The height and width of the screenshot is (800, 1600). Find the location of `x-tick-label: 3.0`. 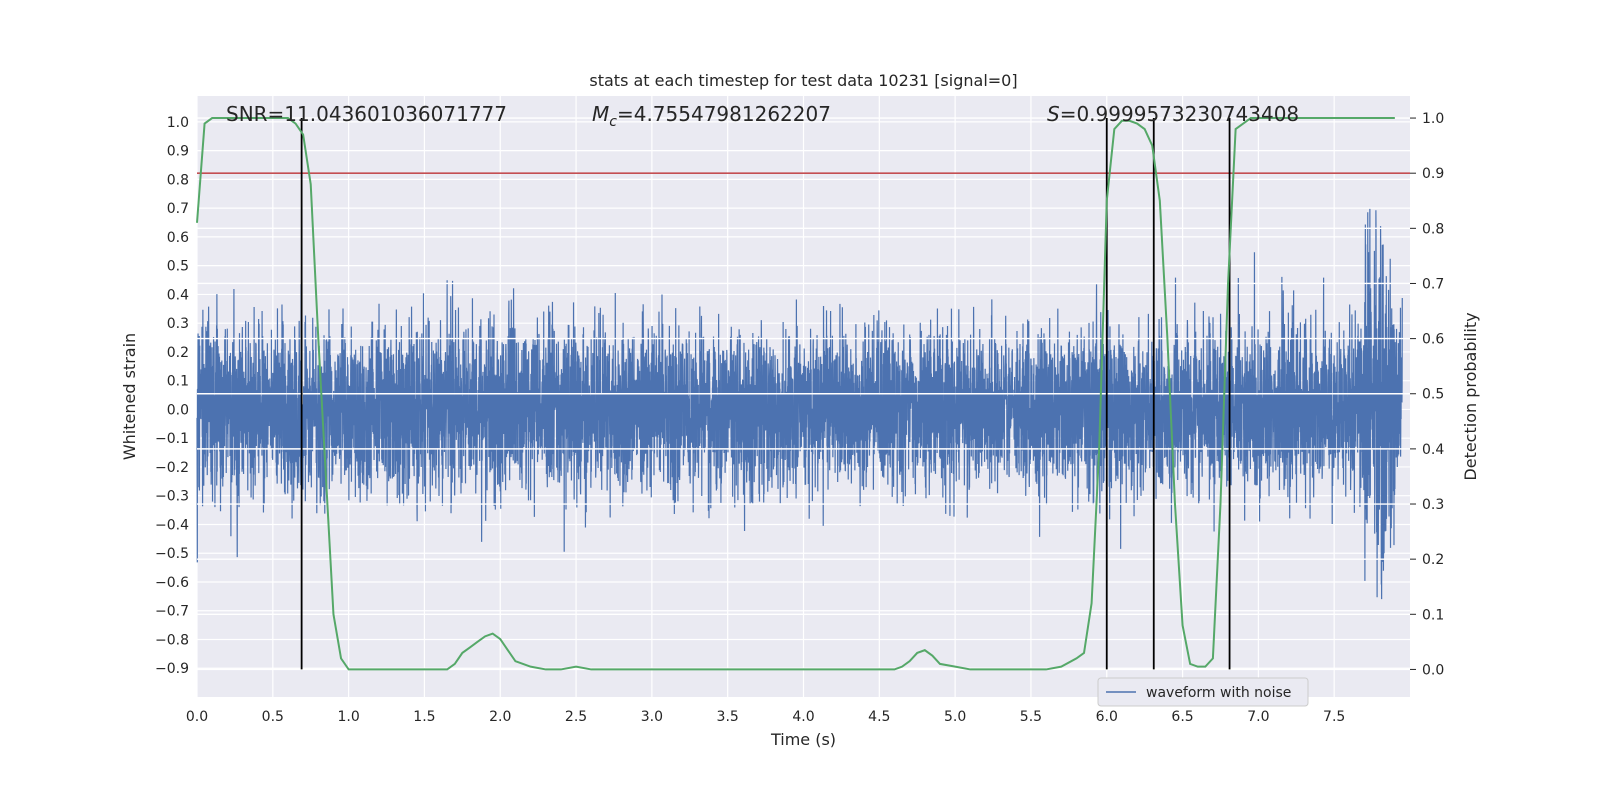

x-tick-label: 3.0 is located at coordinates (652, 717).